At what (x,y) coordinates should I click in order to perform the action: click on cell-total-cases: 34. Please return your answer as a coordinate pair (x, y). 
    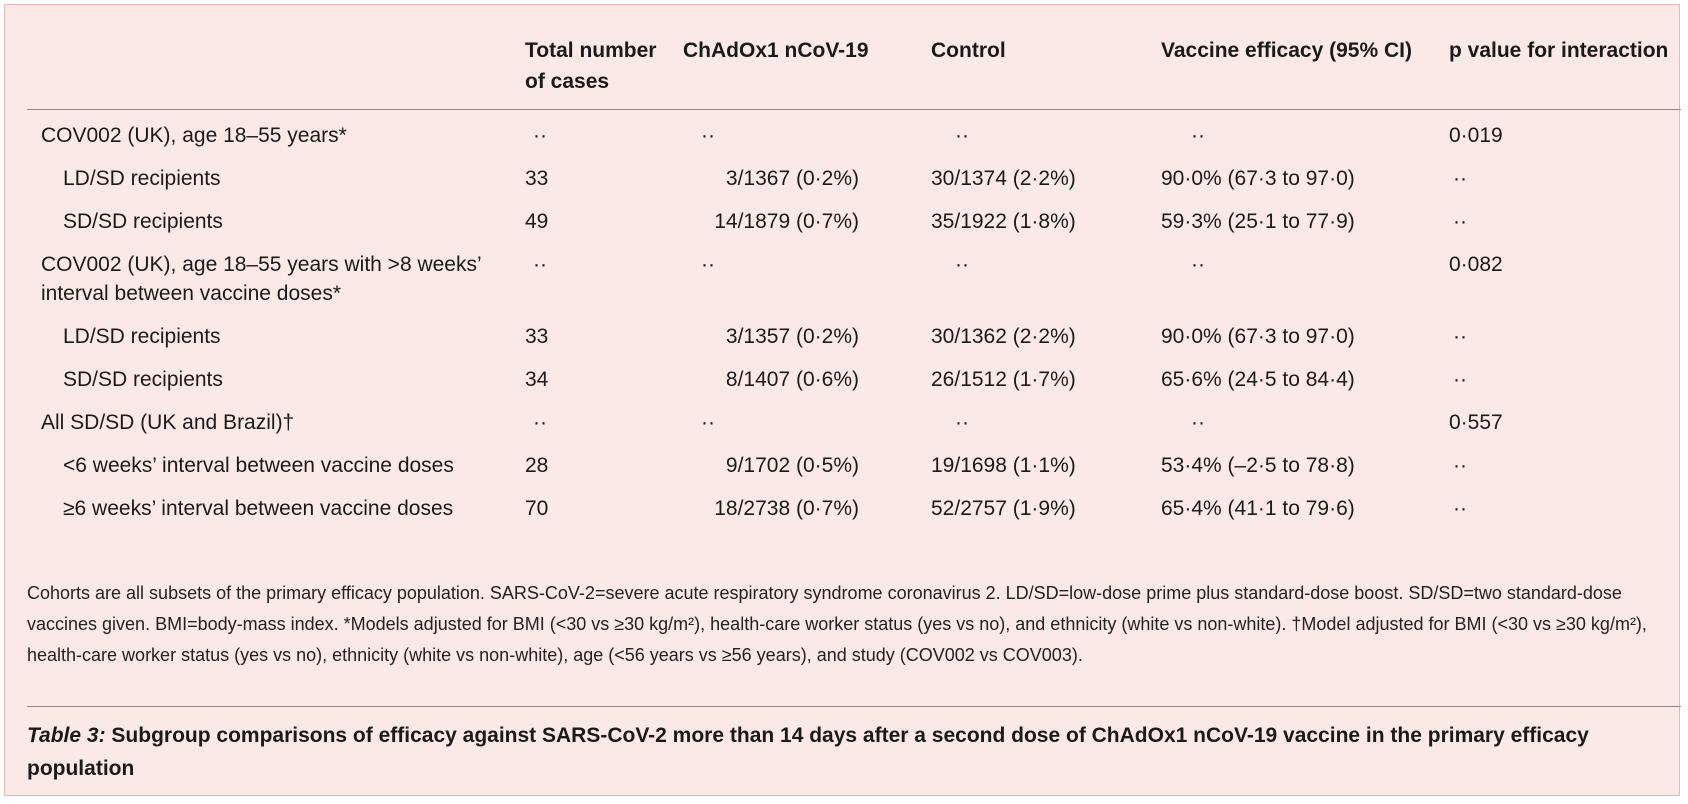
    Looking at the image, I should click on (537, 379).